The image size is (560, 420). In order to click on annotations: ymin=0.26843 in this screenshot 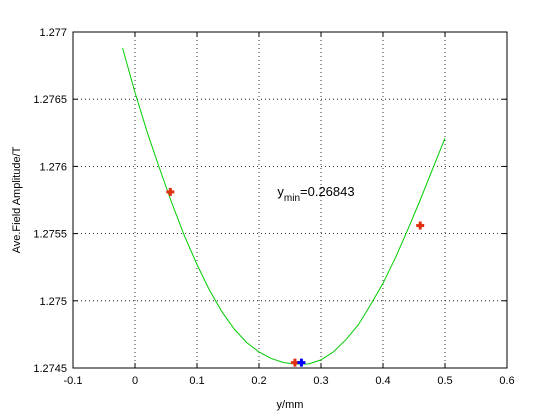, I will do `click(315, 194)`.